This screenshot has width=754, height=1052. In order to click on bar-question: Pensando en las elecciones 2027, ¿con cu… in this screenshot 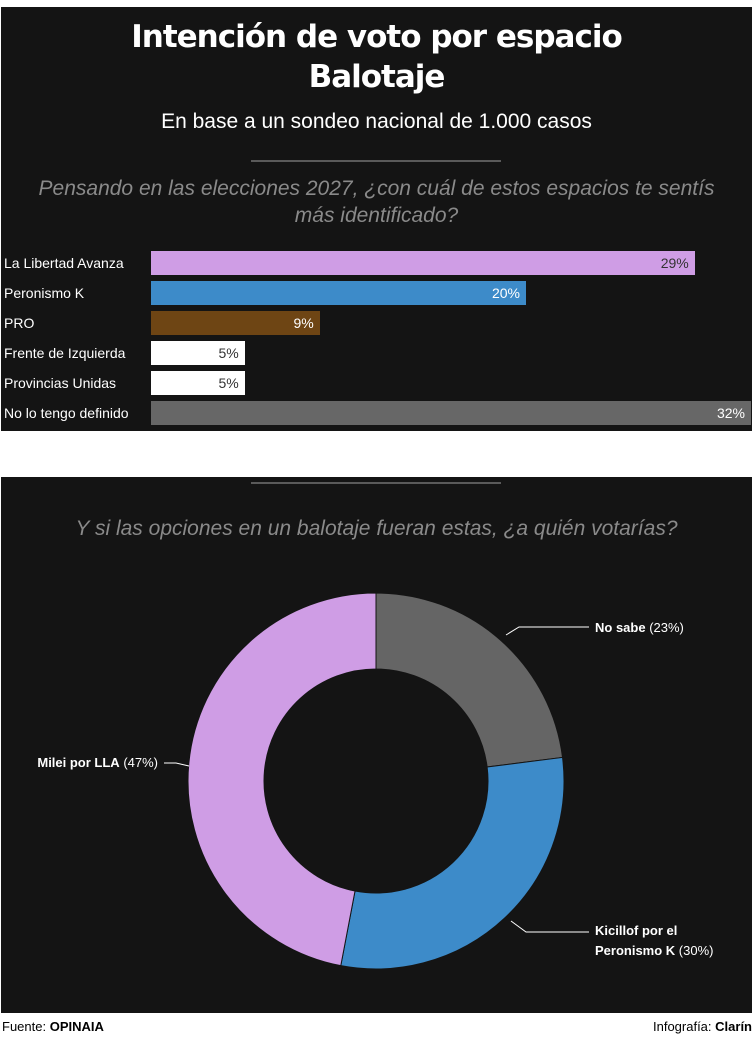, I will do `click(376, 188)`.